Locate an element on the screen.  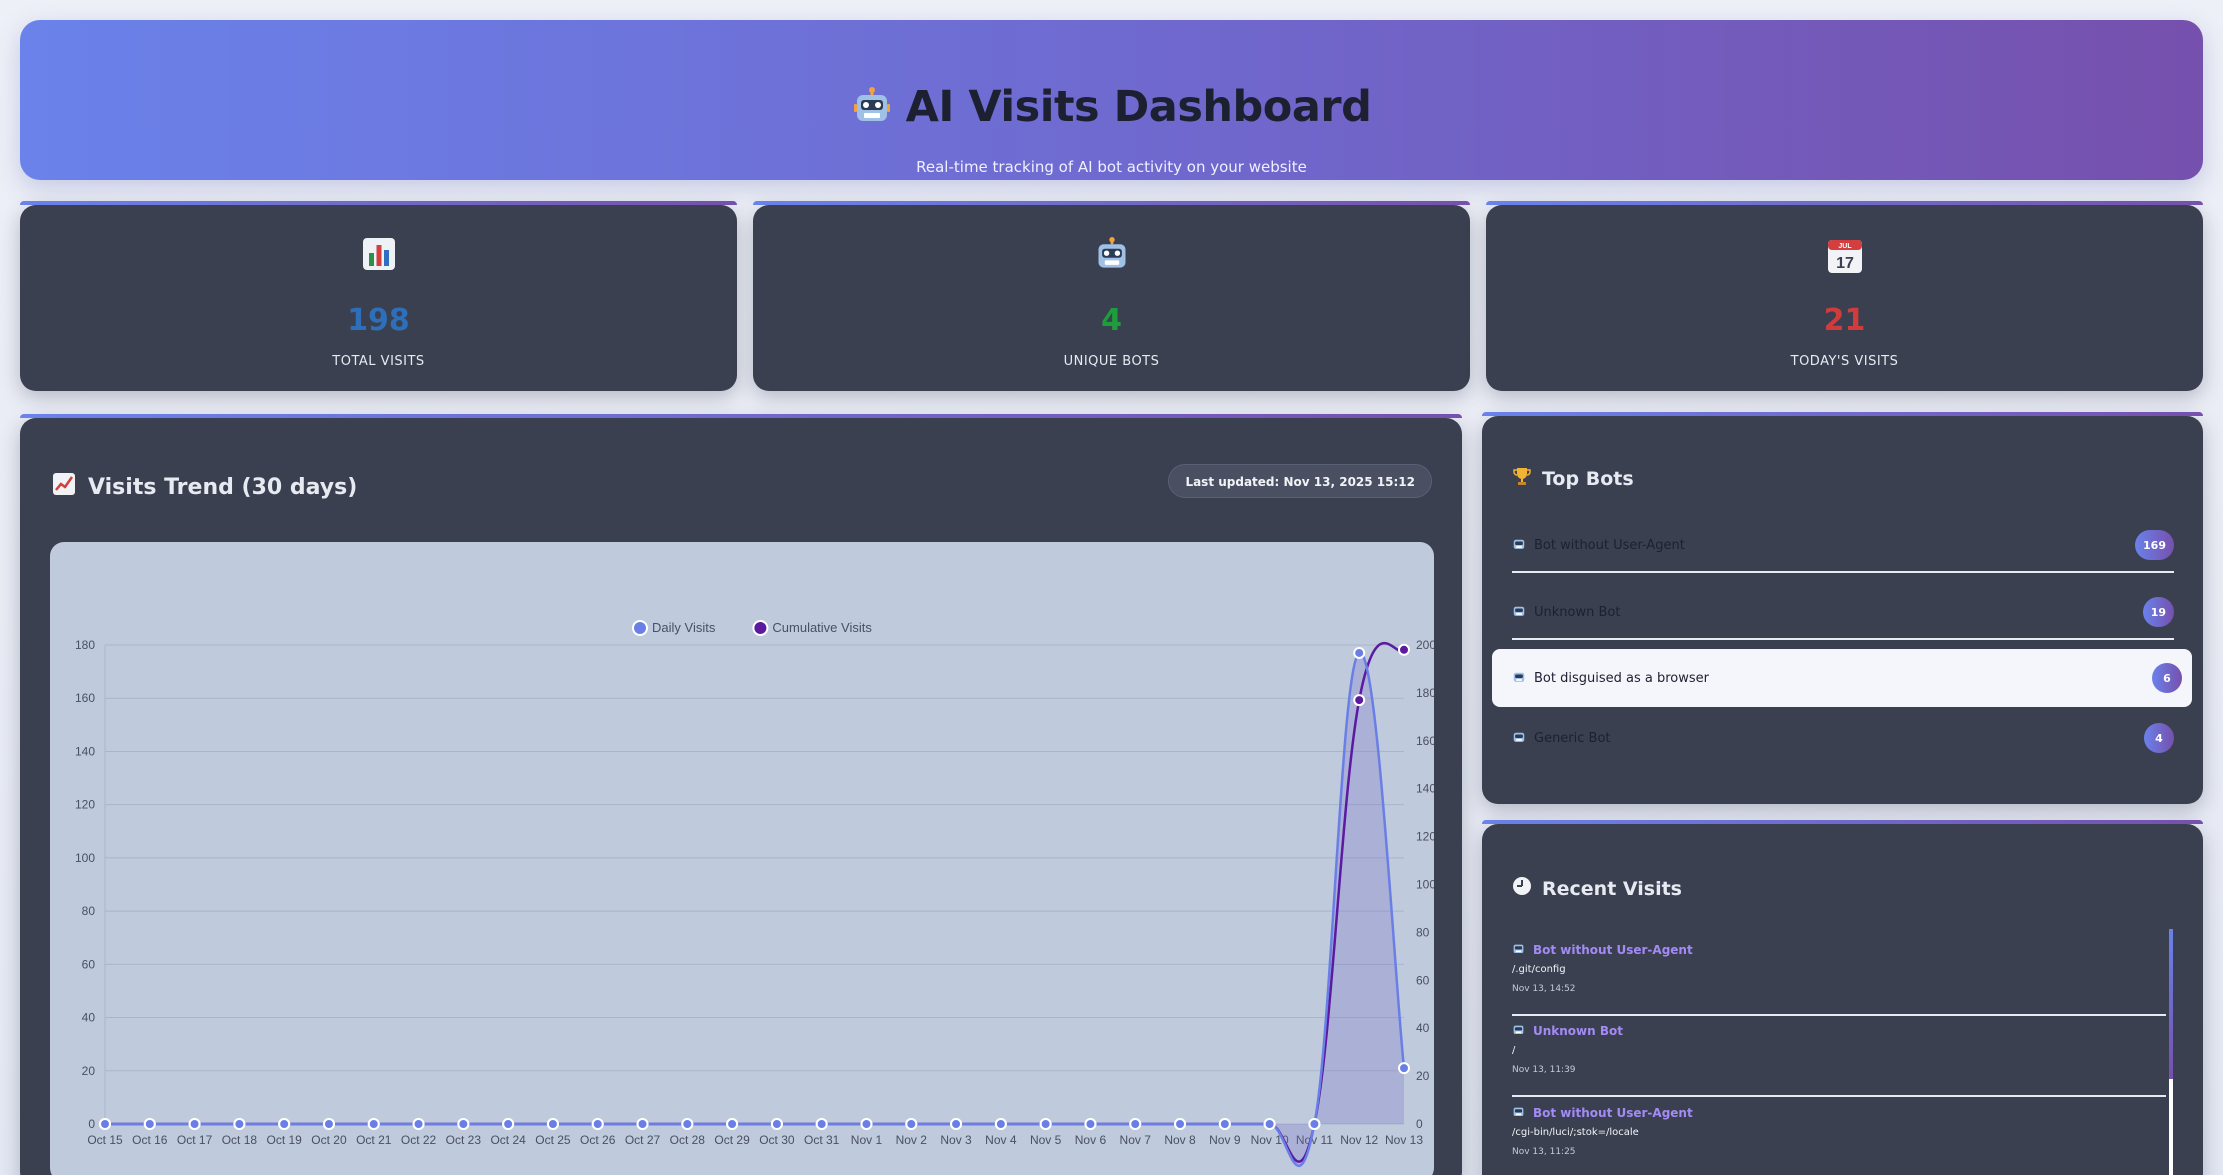
x-tick-label: Nov 5 is located at coordinates (1046, 1140).